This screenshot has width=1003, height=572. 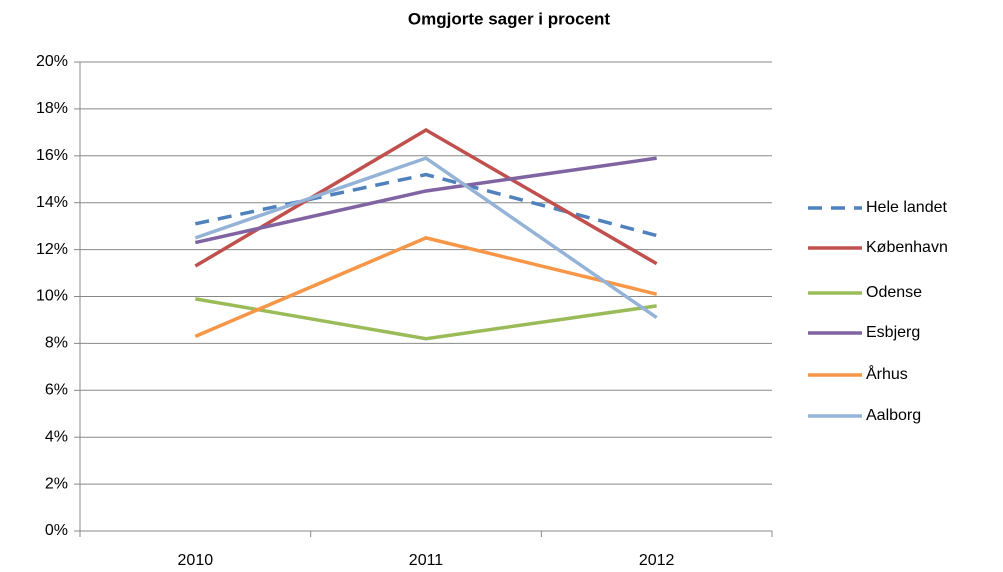 What do you see at coordinates (907, 247) in the screenshot?
I see `legend-label: København` at bounding box center [907, 247].